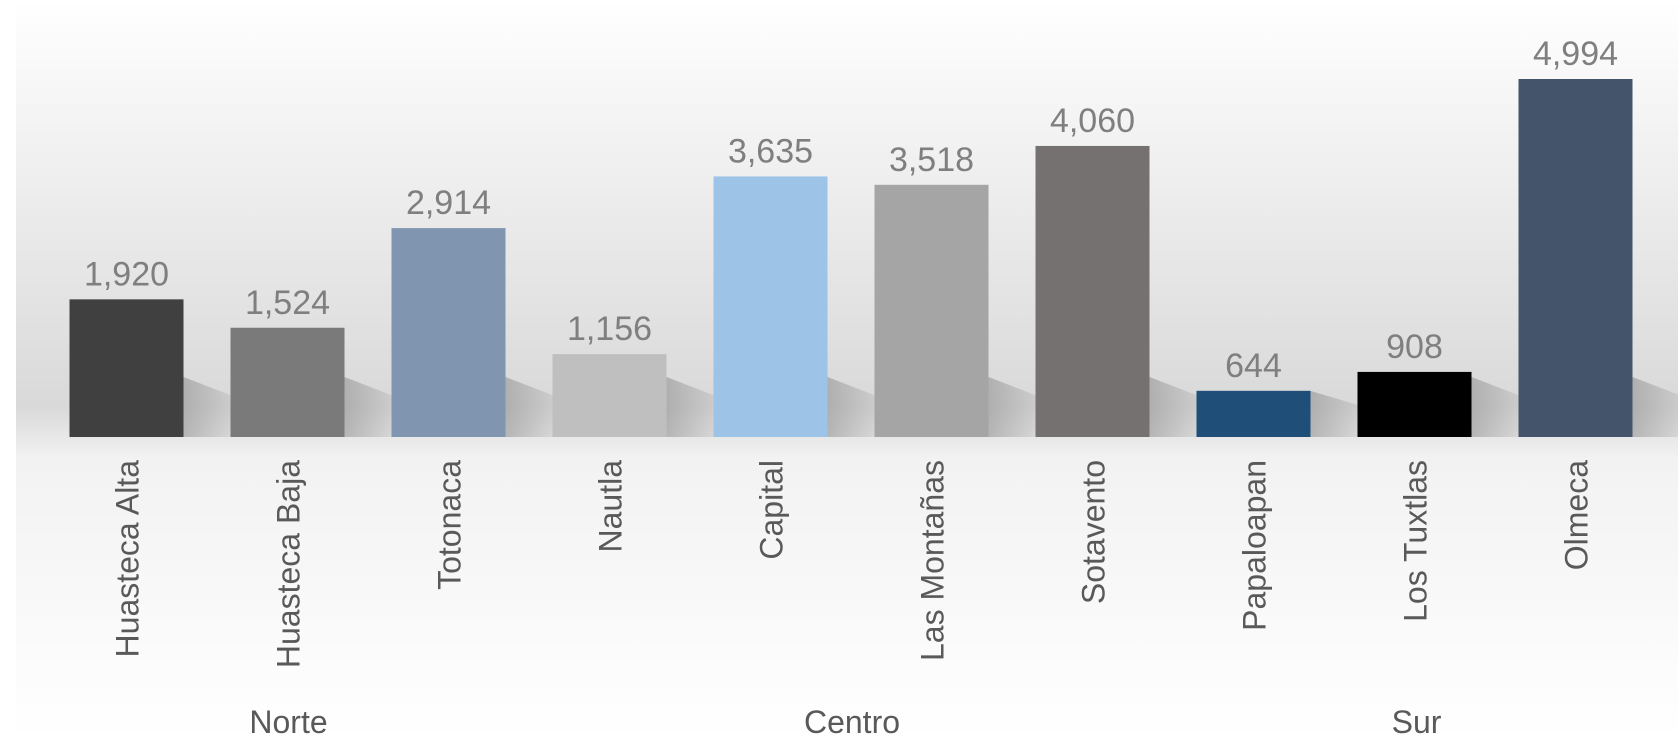 The width and height of the screenshot is (1678, 740). Describe the element at coordinates (1092, 121) in the screenshot. I see `value-label-sotavento: 4,060` at that location.